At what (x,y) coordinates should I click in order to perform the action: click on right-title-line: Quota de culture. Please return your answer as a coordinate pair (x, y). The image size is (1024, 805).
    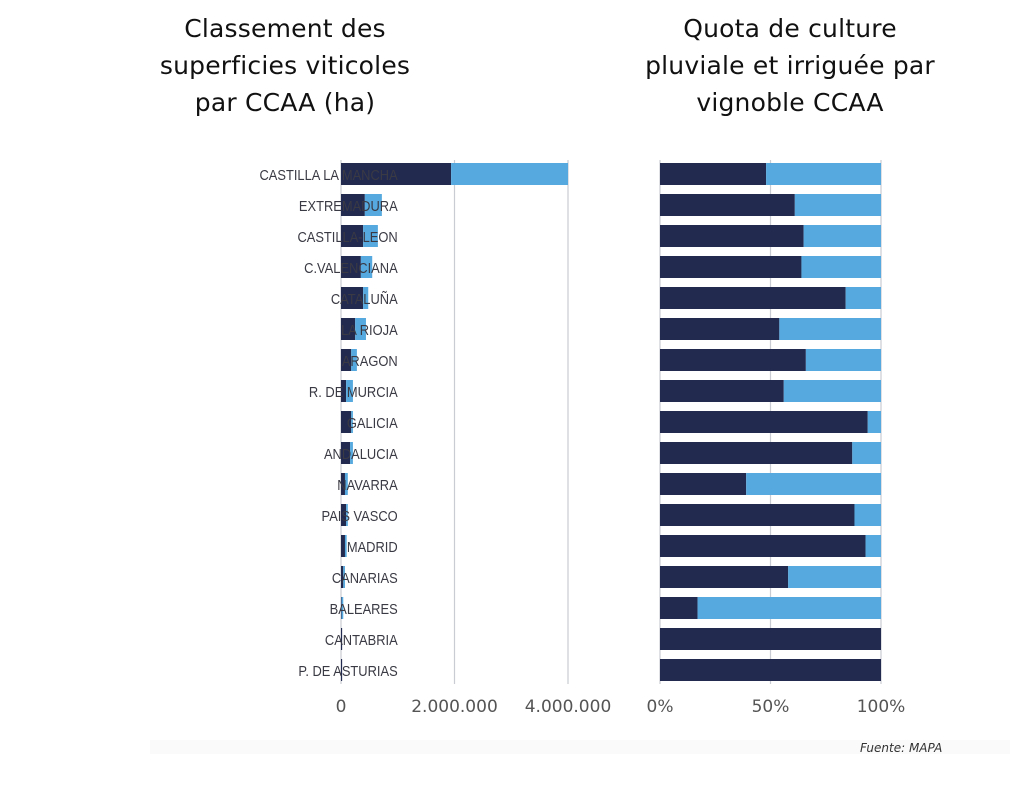
    Looking at the image, I should click on (790, 28).